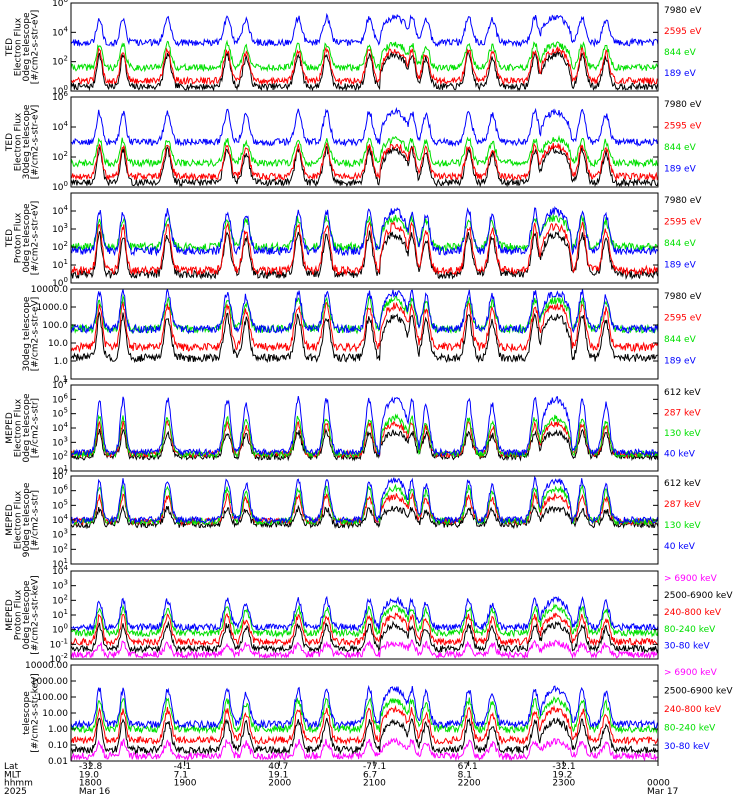 The image size is (750, 800). Describe the element at coordinates (91, 767) in the screenshot. I see `x-row-value: -32.8` at that location.